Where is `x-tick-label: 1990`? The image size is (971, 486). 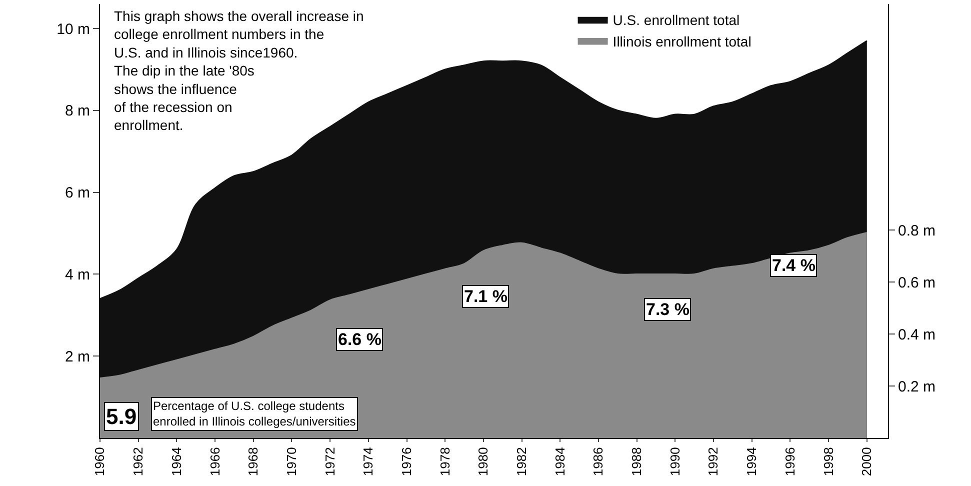 x-tick-label: 1990 is located at coordinates (674, 461).